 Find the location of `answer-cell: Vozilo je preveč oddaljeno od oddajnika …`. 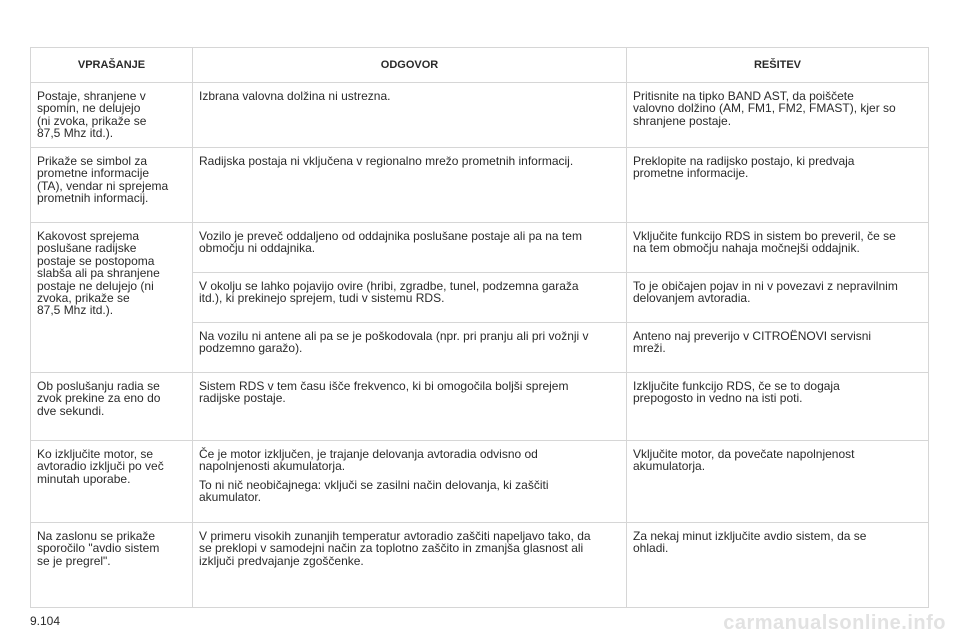

answer-cell: Vozilo je preveč oddaljeno od oddajnika … is located at coordinates (409, 247).